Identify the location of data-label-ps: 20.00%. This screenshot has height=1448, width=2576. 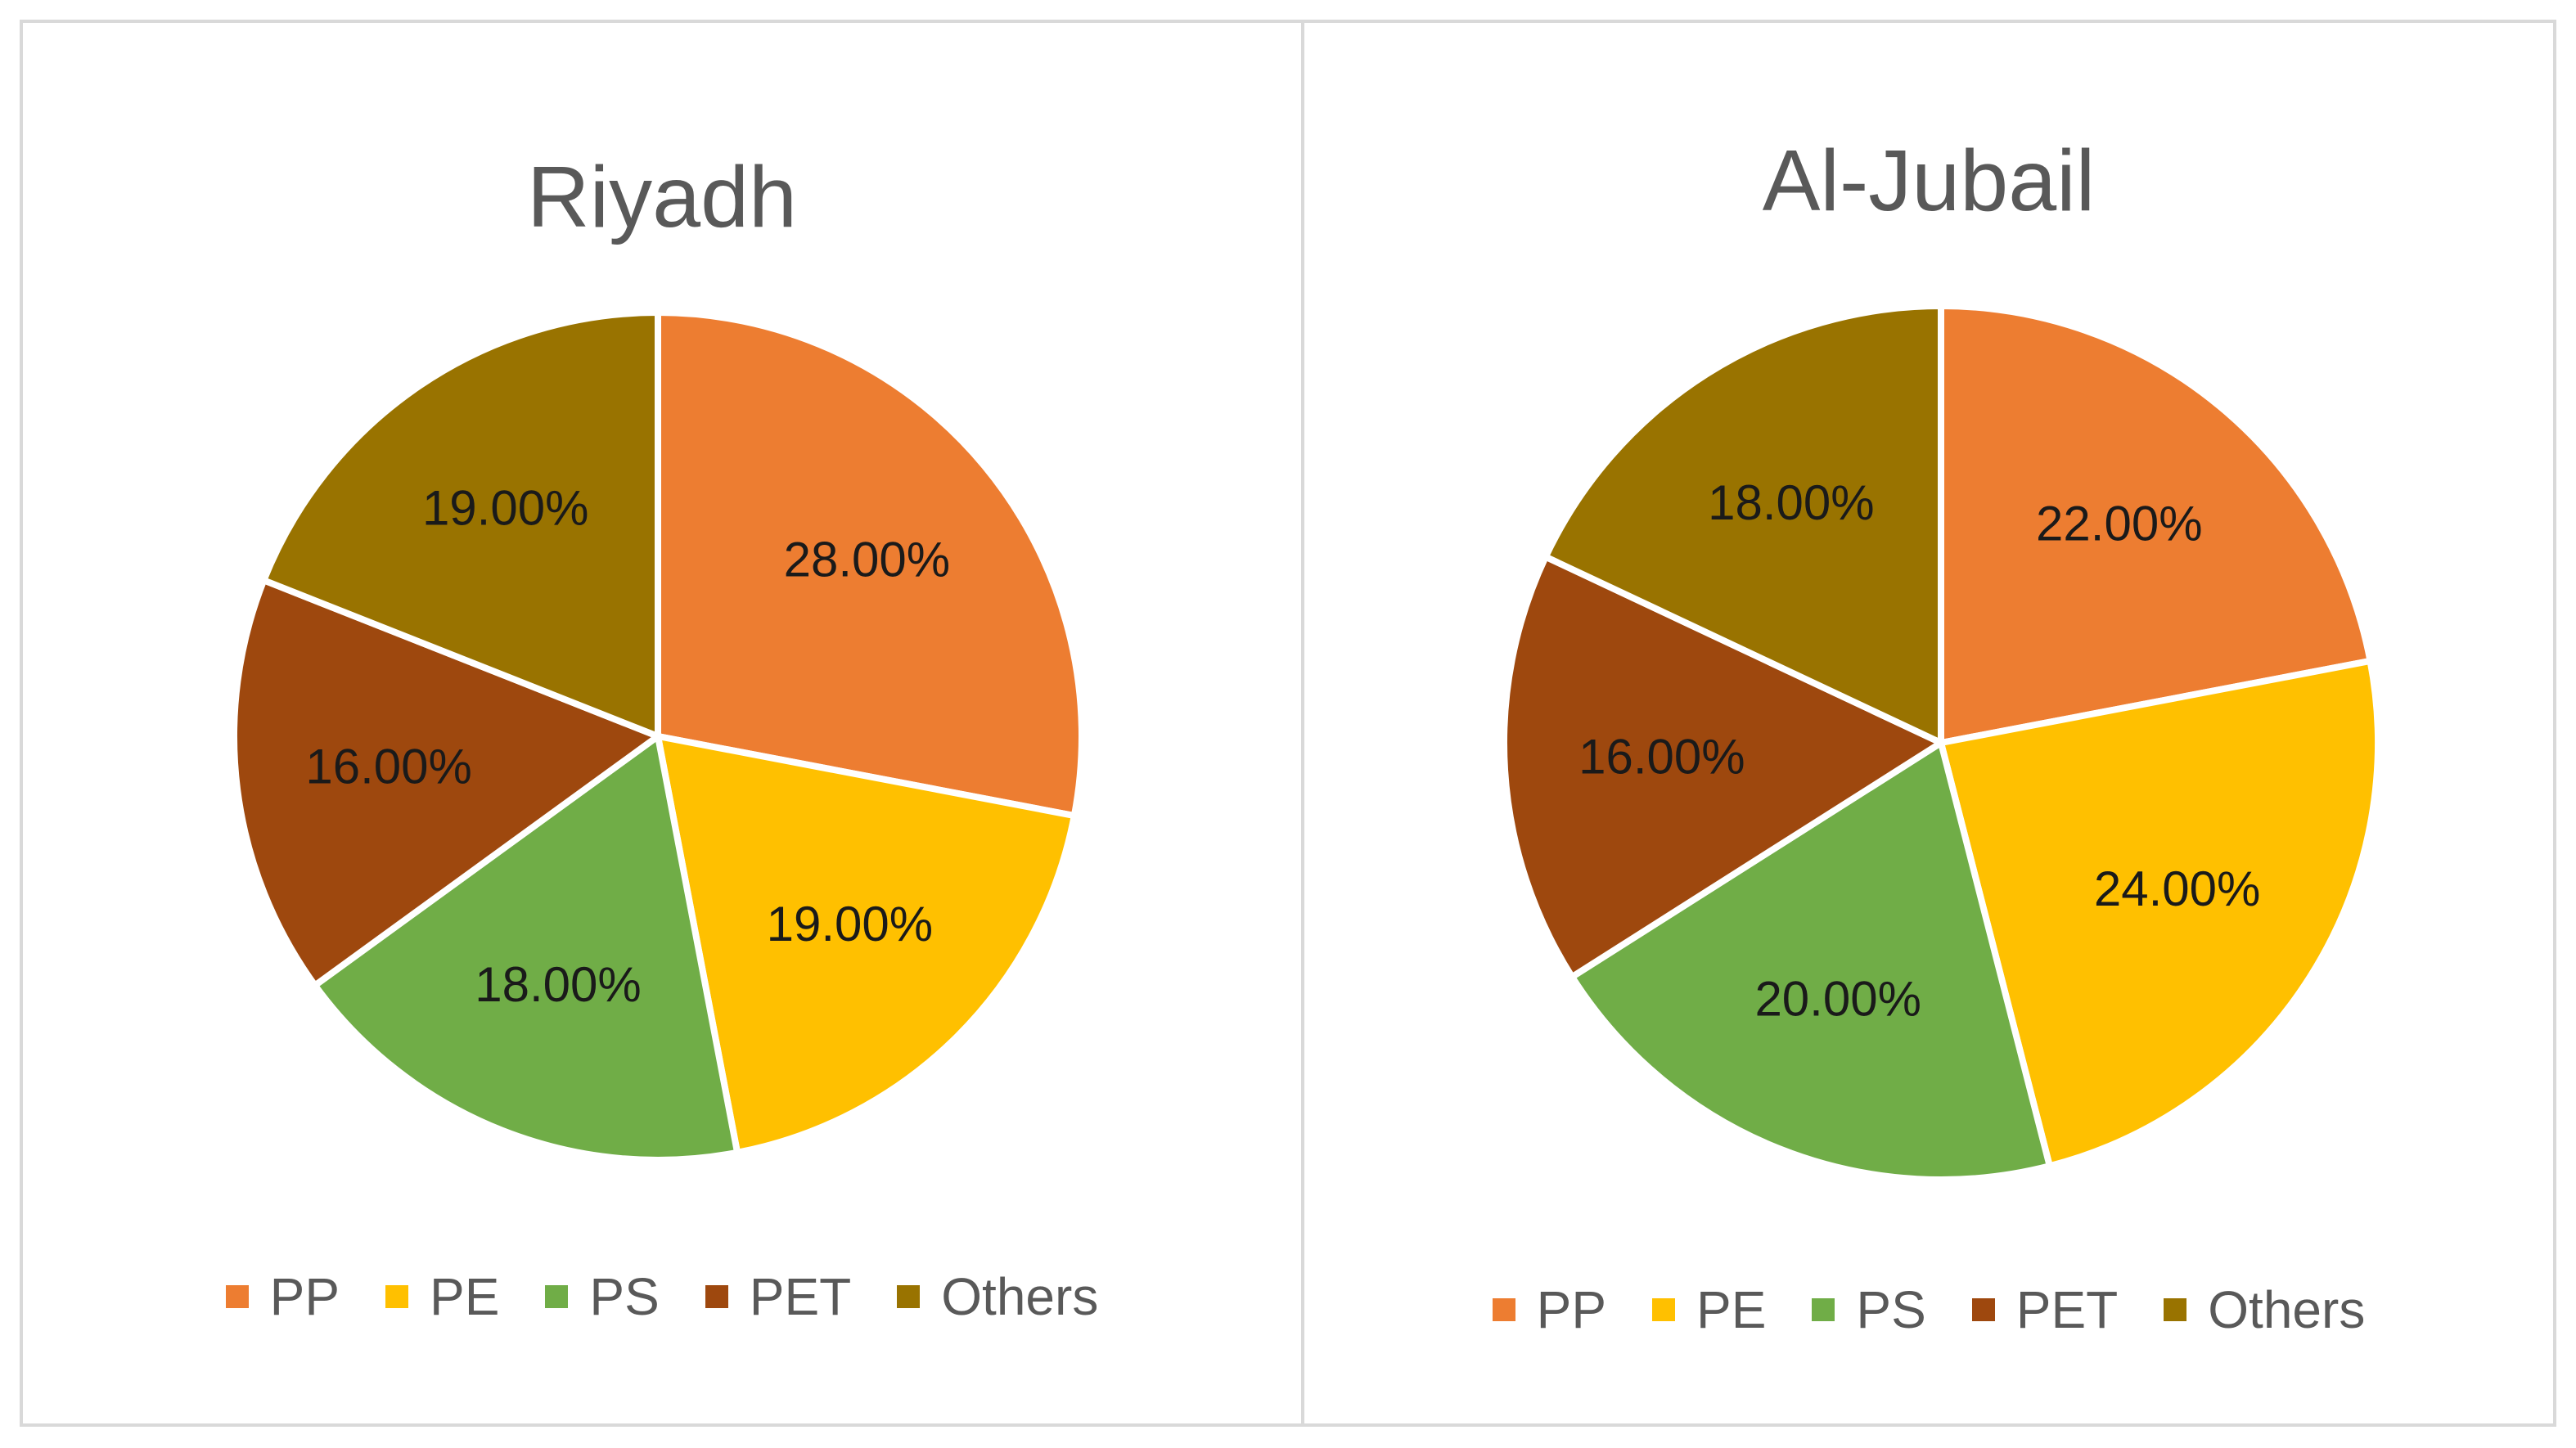
(1837, 1000).